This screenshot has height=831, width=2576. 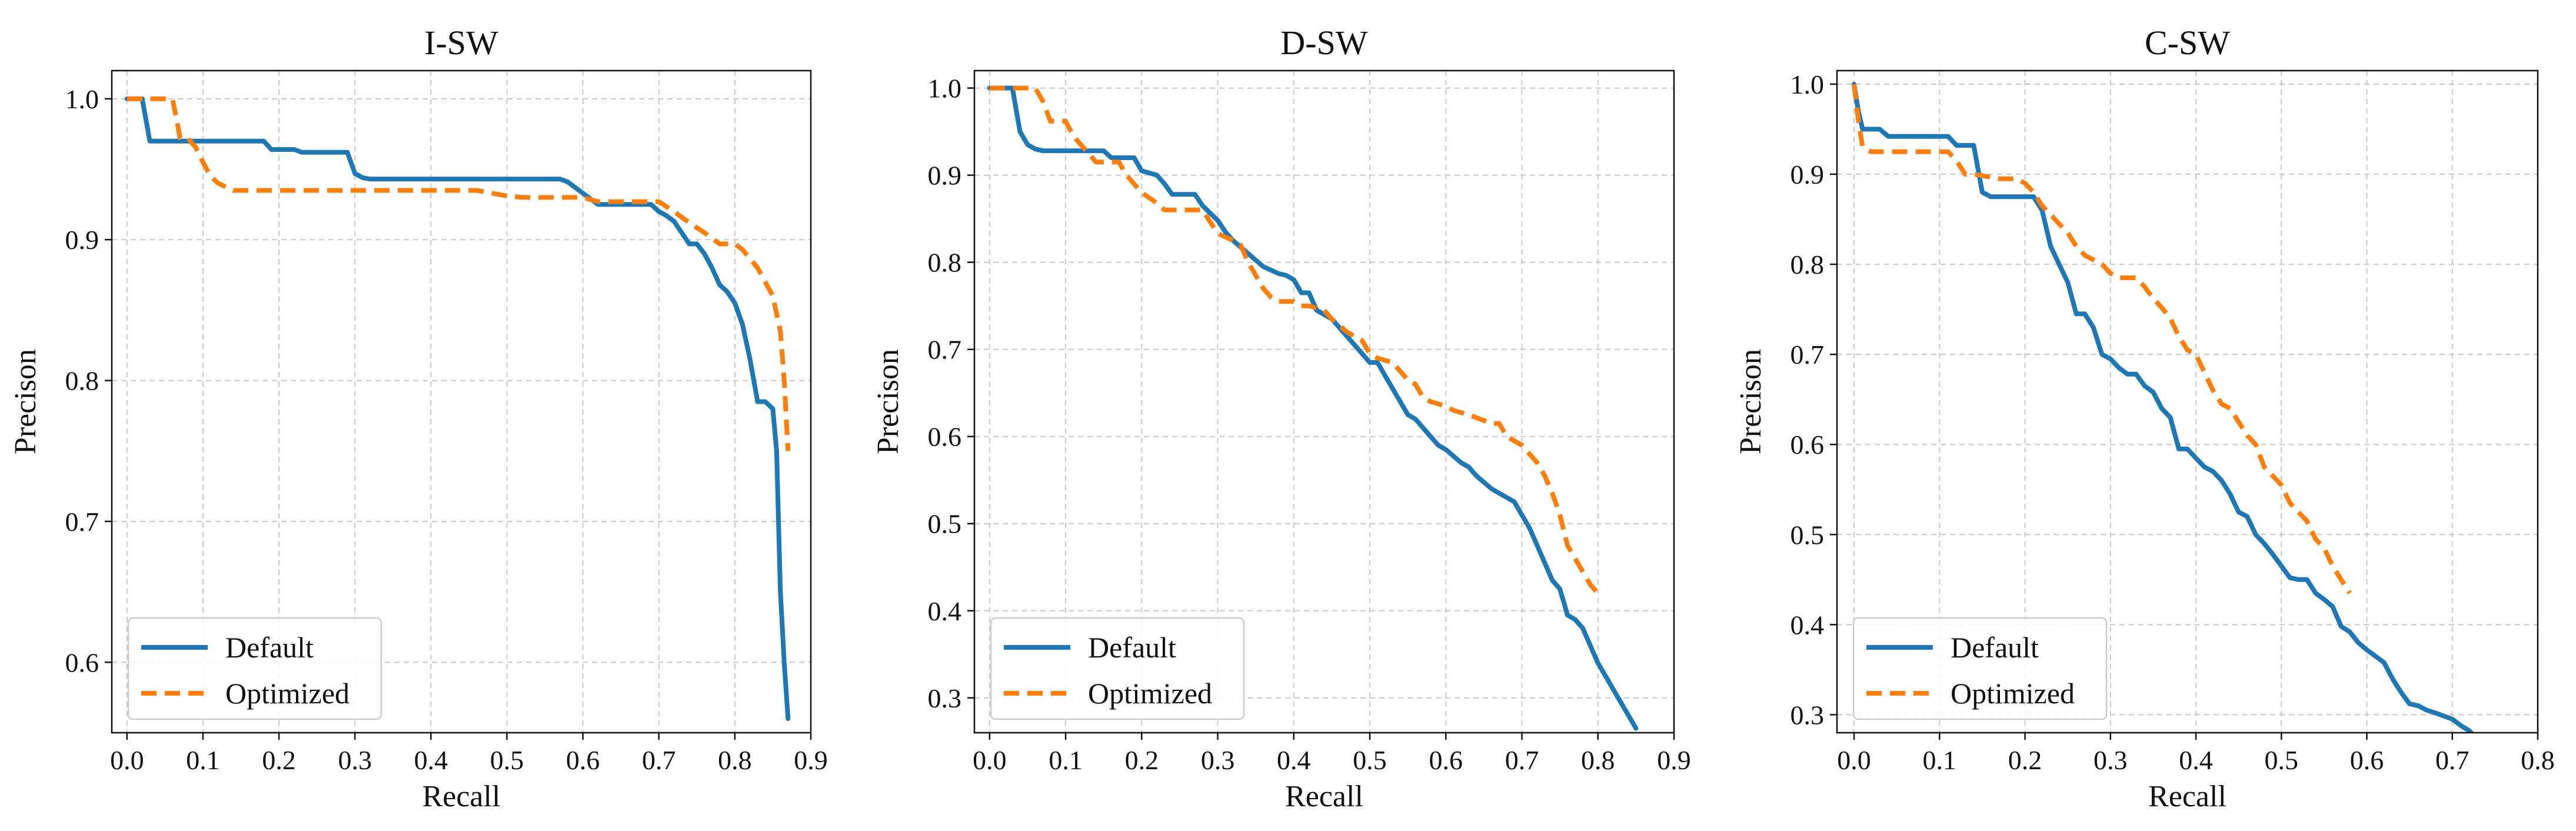 I want to click on chart-title: C-SW, so click(x=2187, y=43).